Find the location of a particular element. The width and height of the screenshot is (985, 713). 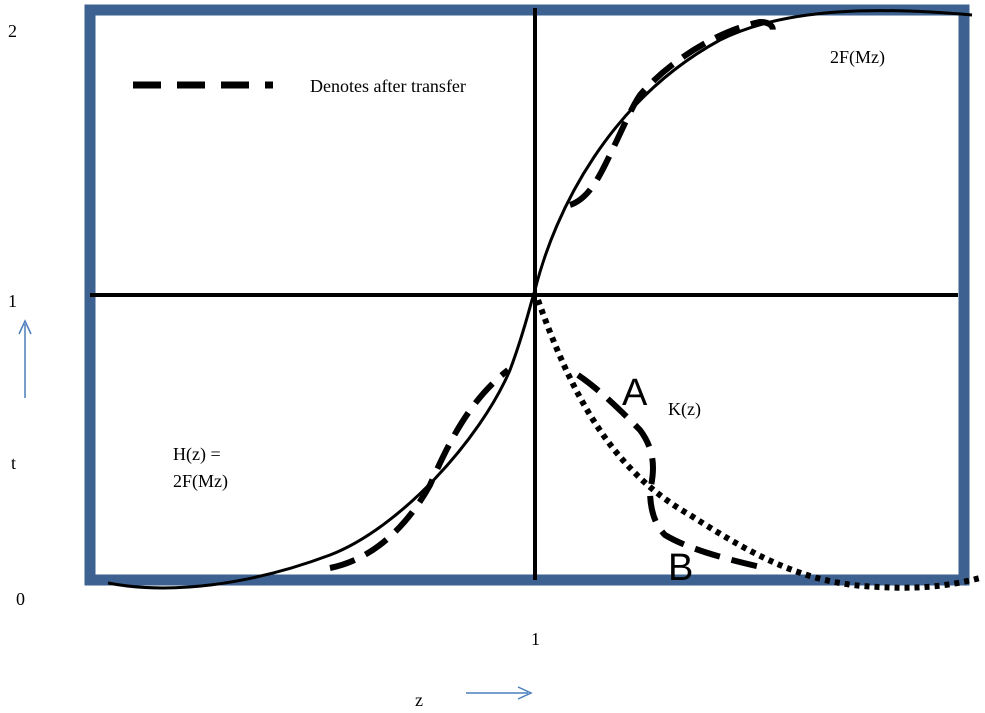

transfer-curve-lower is located at coordinates (419, 469).